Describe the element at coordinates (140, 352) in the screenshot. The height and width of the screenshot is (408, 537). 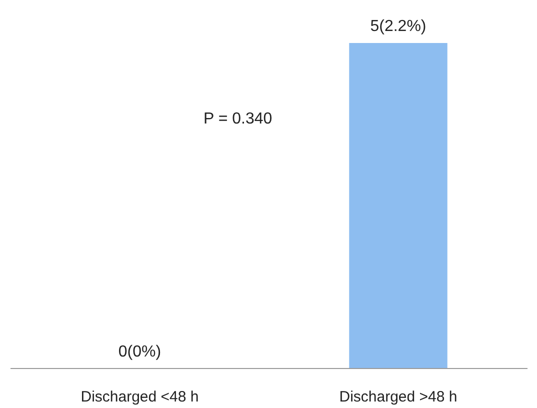
I see `data-label: 0(0%)` at that location.